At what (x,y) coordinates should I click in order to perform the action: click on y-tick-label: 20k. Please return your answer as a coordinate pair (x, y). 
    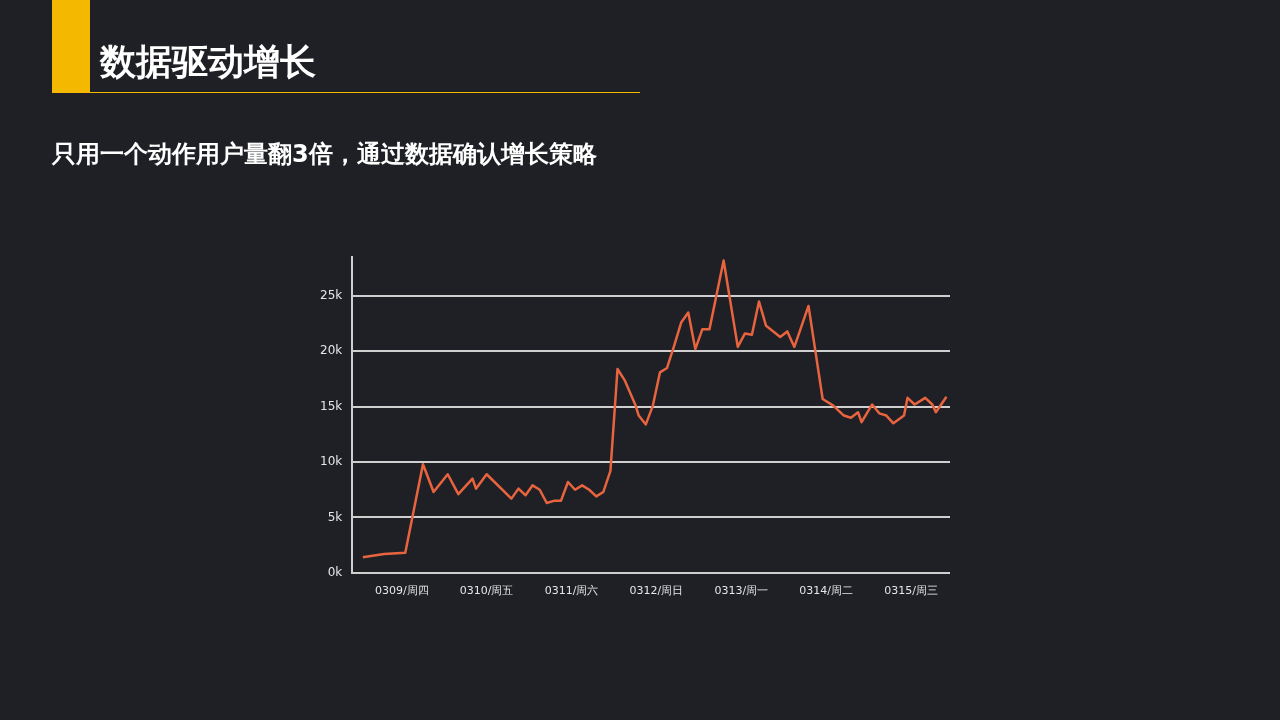
    Looking at the image, I should click on (331, 350).